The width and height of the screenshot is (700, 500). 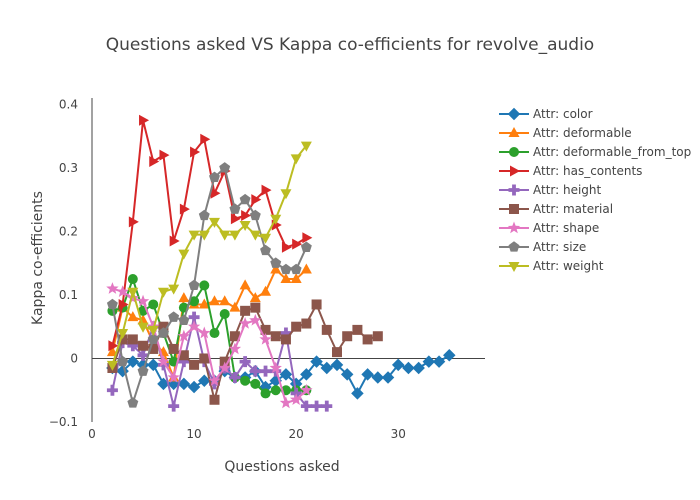 I want to click on legend-item-size: Attr: size, so click(x=542, y=247).